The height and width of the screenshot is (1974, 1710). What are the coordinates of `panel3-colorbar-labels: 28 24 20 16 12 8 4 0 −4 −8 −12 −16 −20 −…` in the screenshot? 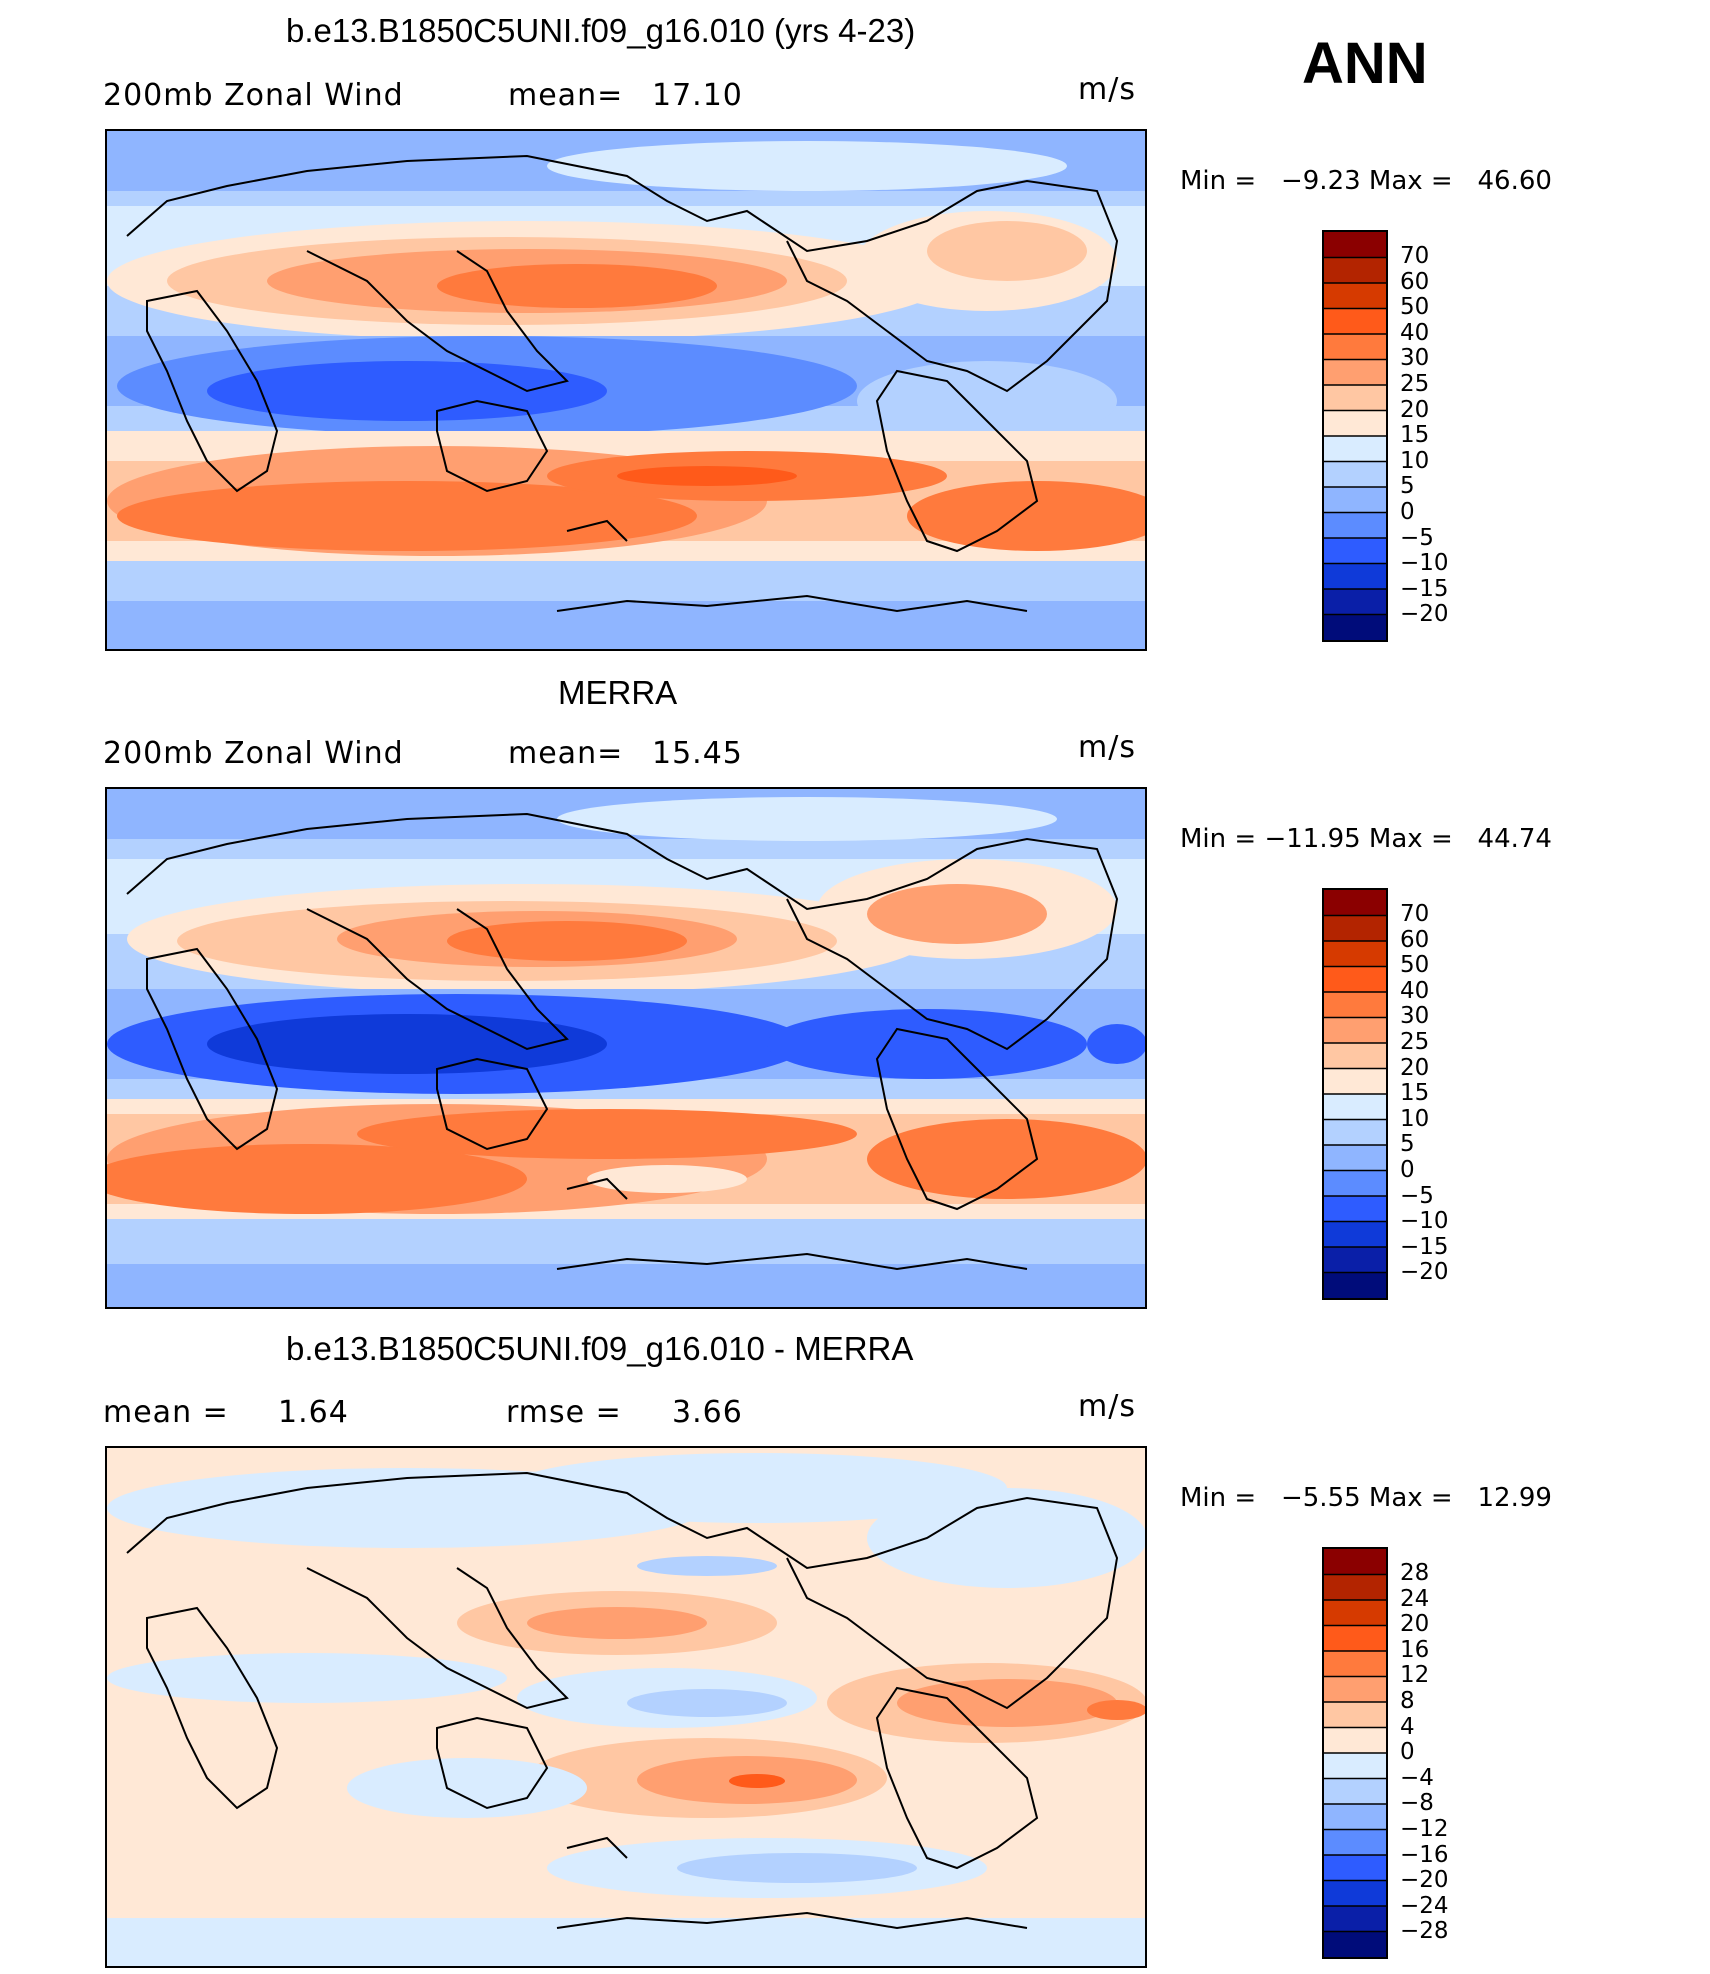 It's located at (1424, 1752).